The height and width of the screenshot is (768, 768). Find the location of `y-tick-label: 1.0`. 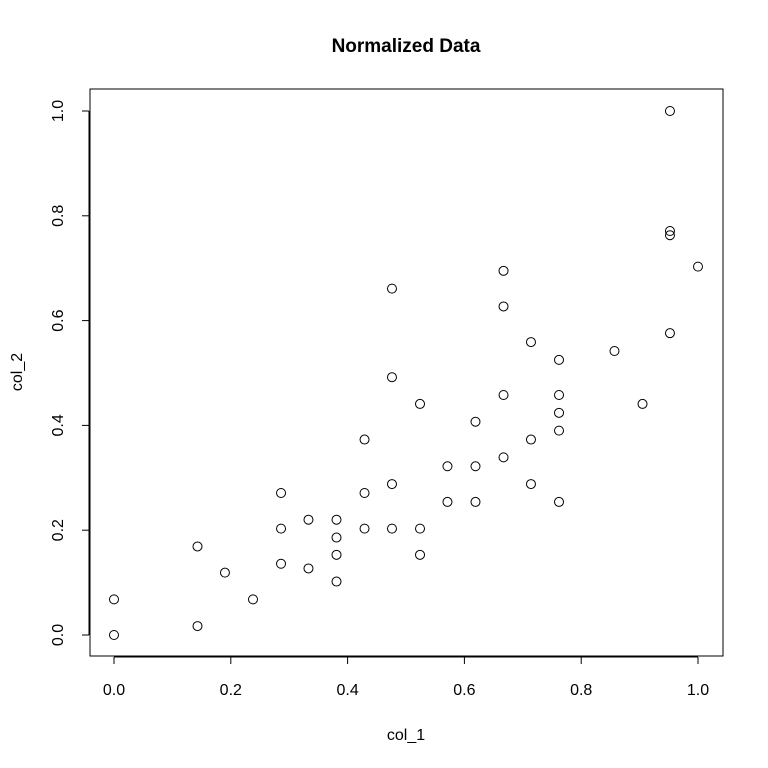

y-tick-label: 1.0 is located at coordinates (58, 111).